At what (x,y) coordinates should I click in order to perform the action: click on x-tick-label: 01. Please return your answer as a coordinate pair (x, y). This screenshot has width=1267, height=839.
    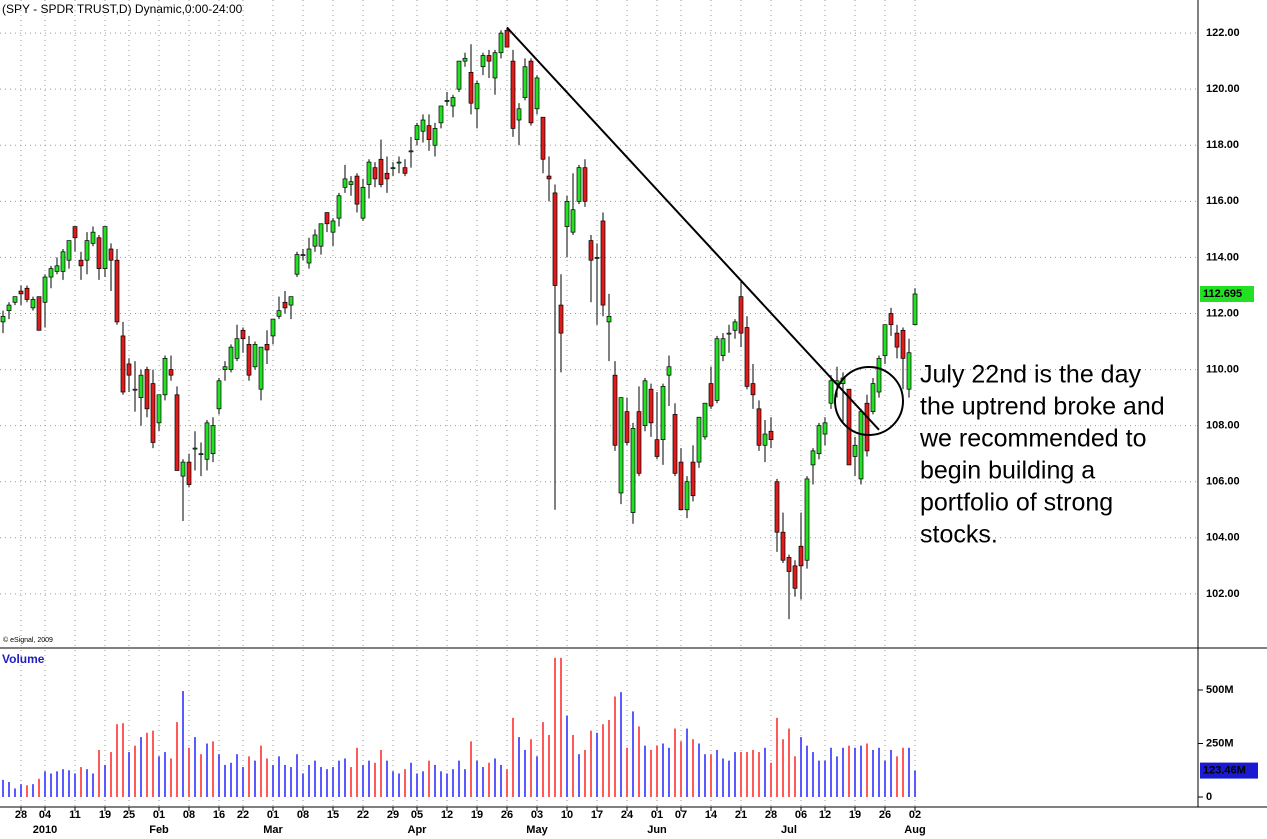
    Looking at the image, I should click on (159, 815).